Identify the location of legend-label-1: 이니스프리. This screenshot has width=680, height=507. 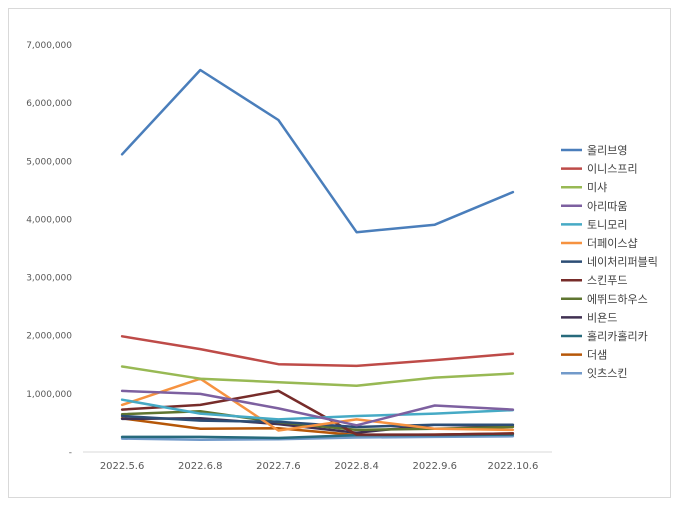
(612, 169).